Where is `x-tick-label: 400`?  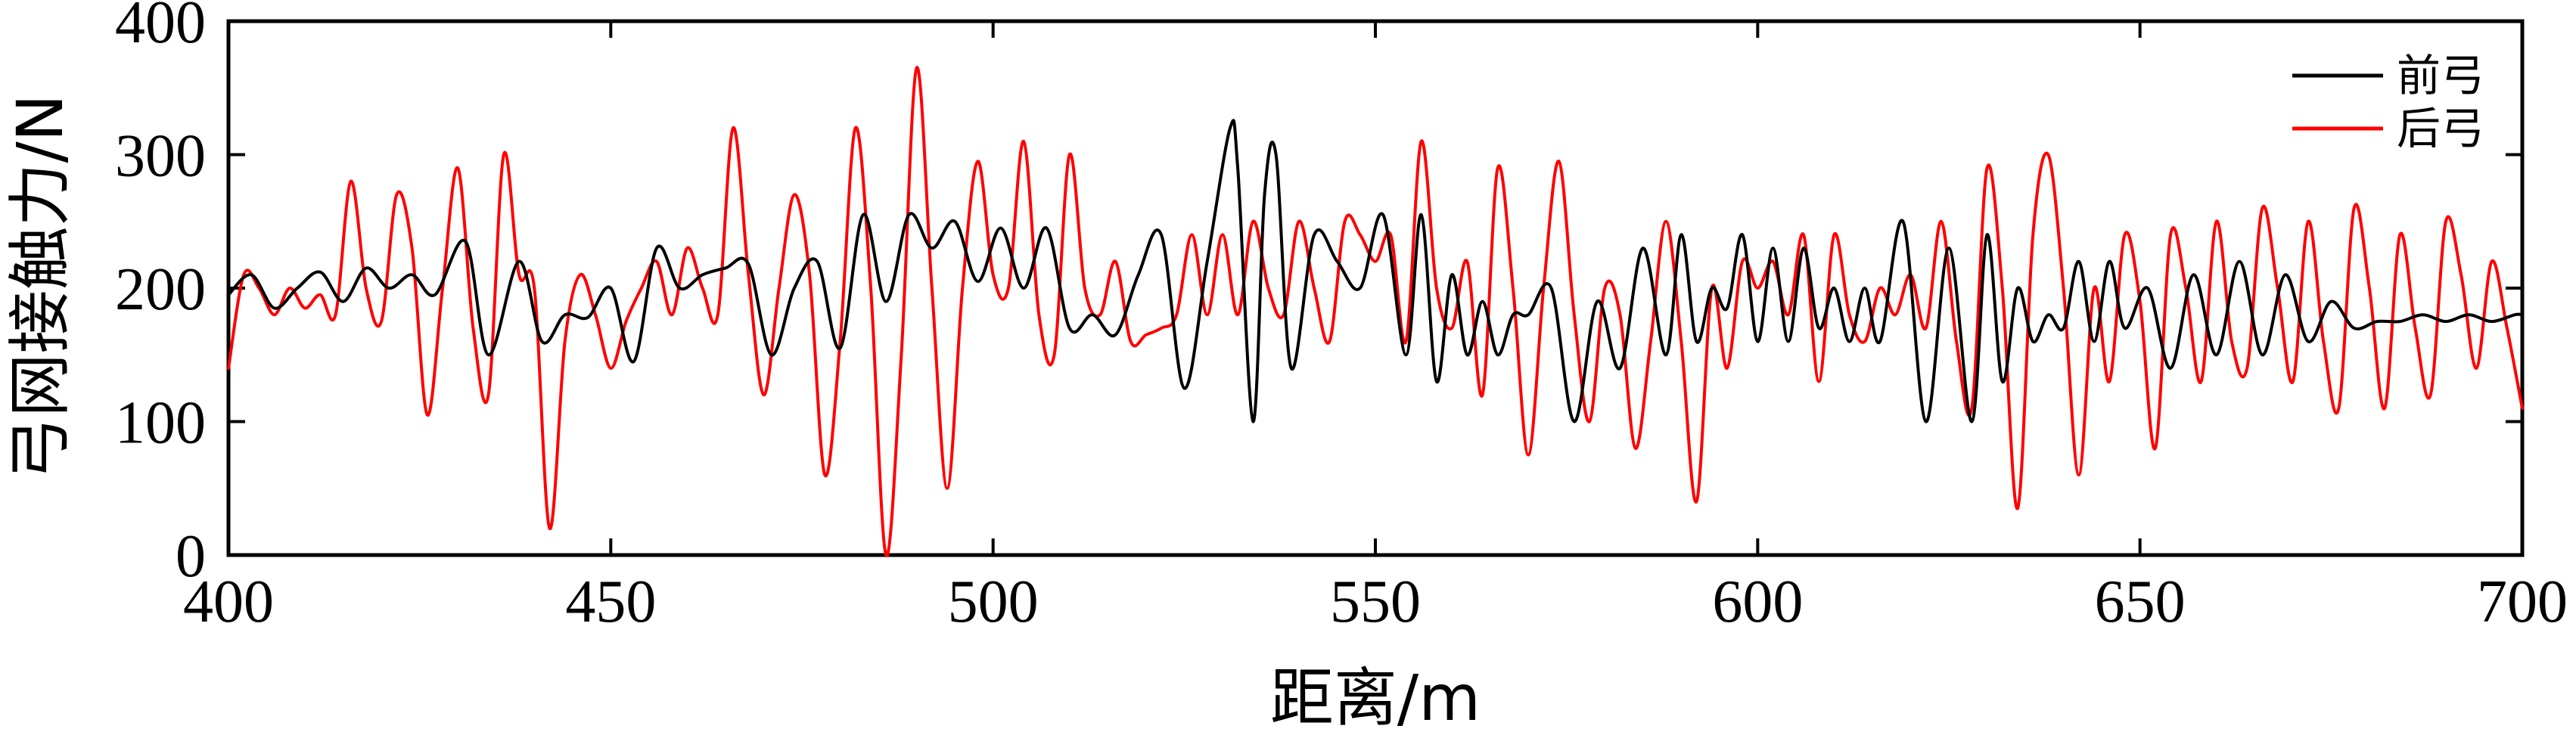
x-tick-label: 400 is located at coordinates (228, 602).